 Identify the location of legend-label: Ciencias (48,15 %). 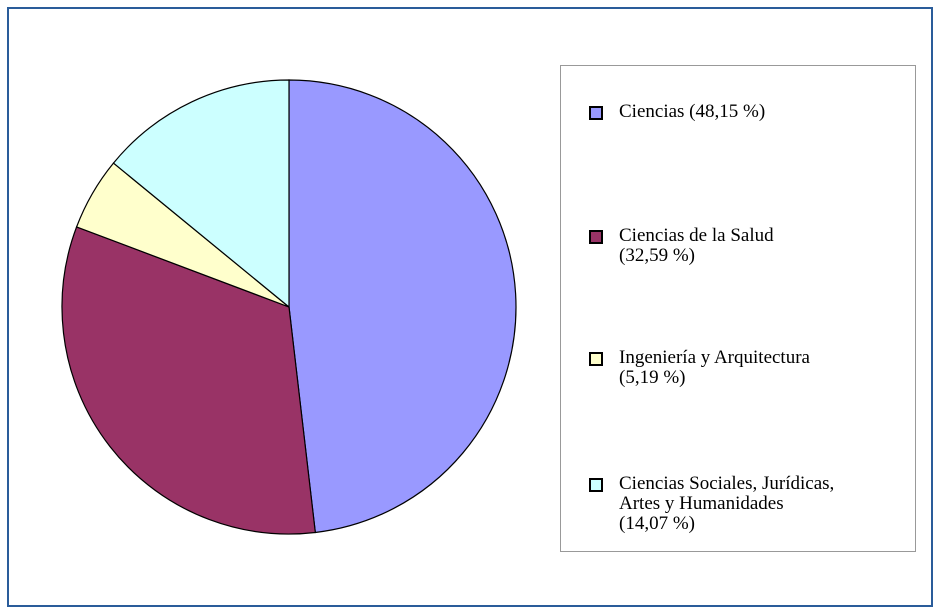
(692, 111).